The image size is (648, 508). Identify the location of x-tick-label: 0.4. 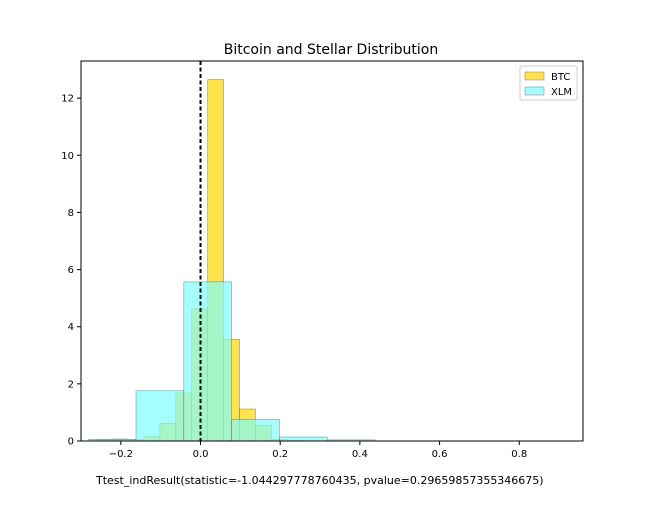
(360, 454).